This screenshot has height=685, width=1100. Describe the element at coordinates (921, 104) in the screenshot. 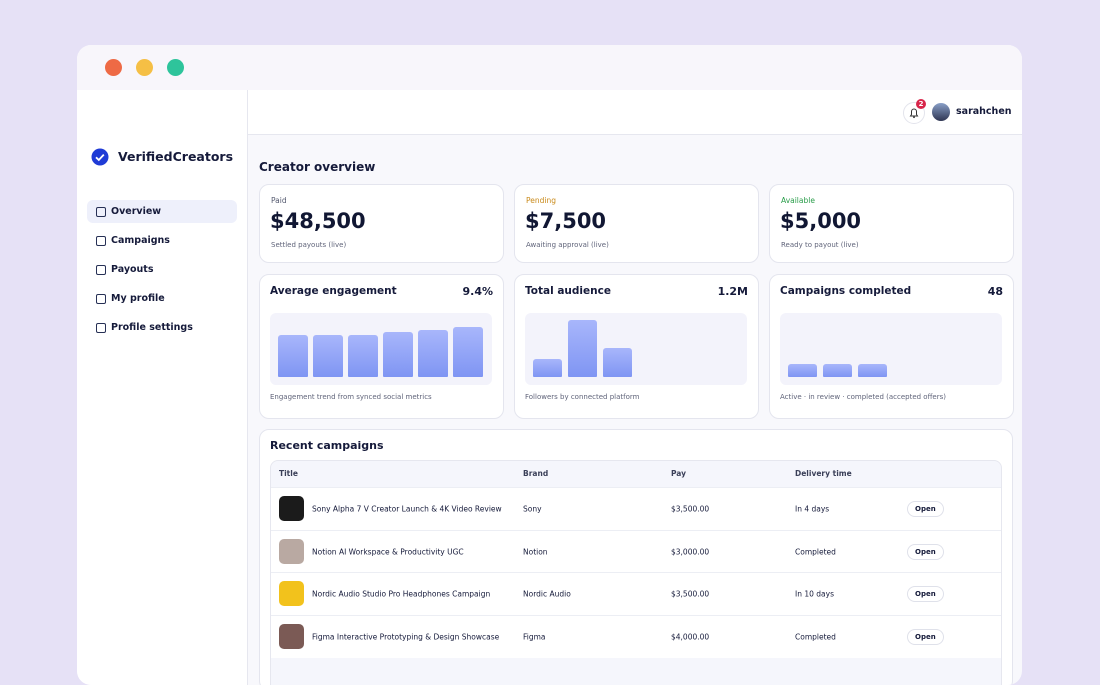

I see `notification-badge: 2` at that location.